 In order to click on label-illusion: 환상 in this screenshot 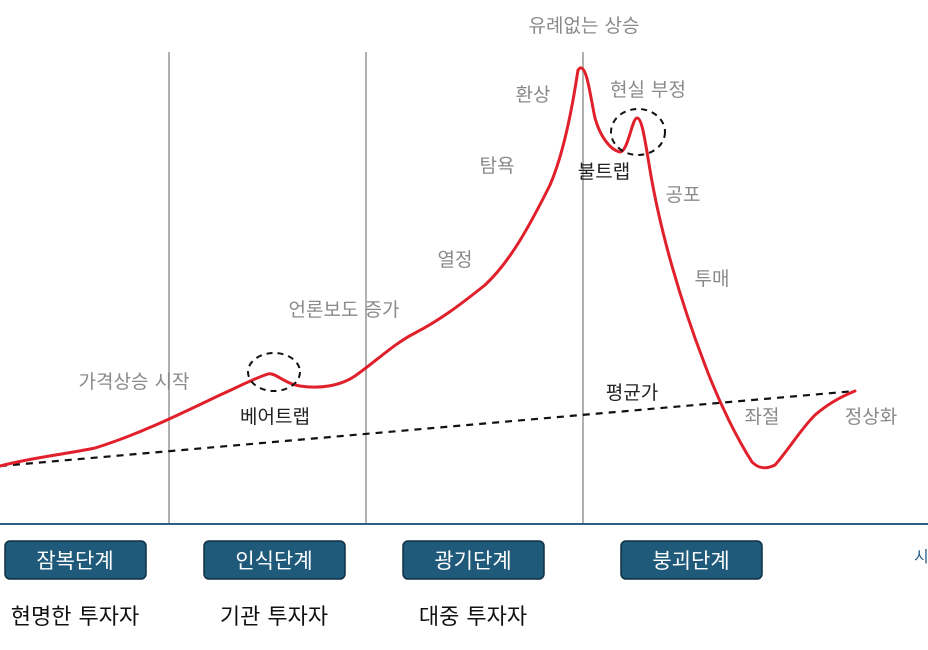, I will do `click(533, 95)`.